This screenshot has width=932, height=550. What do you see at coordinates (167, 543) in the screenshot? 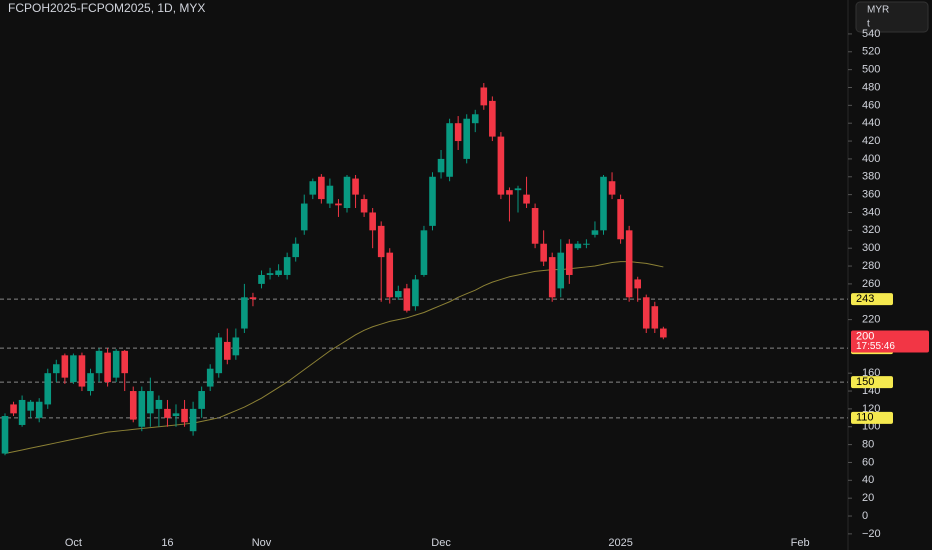
I see `x-tick-label: 16` at bounding box center [167, 543].